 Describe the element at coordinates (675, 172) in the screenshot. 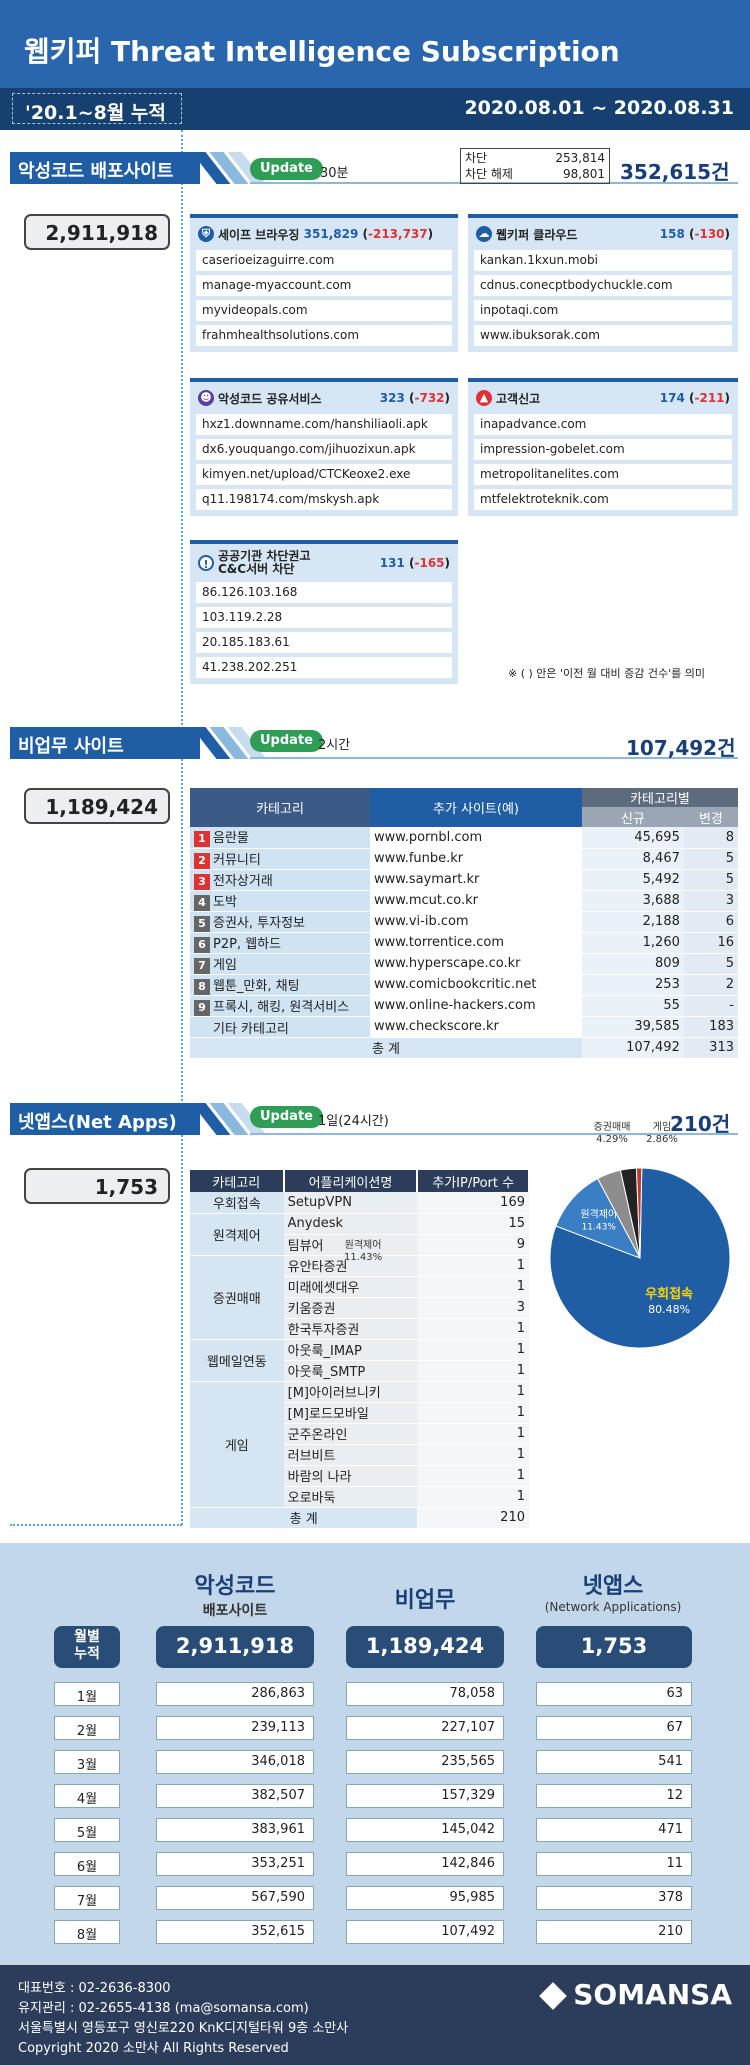

I see `section-total: 352,615건` at that location.